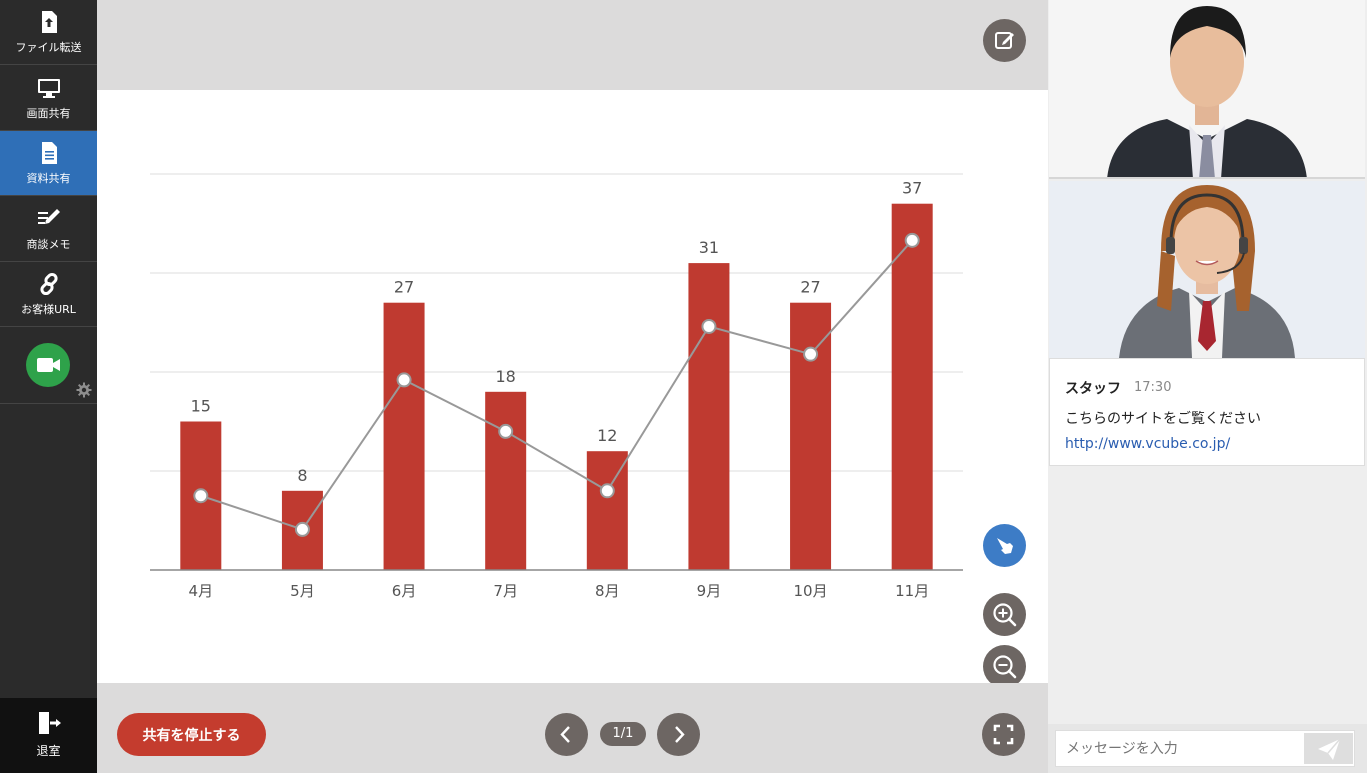  I want to click on zoom-in-button, so click(1004, 614).